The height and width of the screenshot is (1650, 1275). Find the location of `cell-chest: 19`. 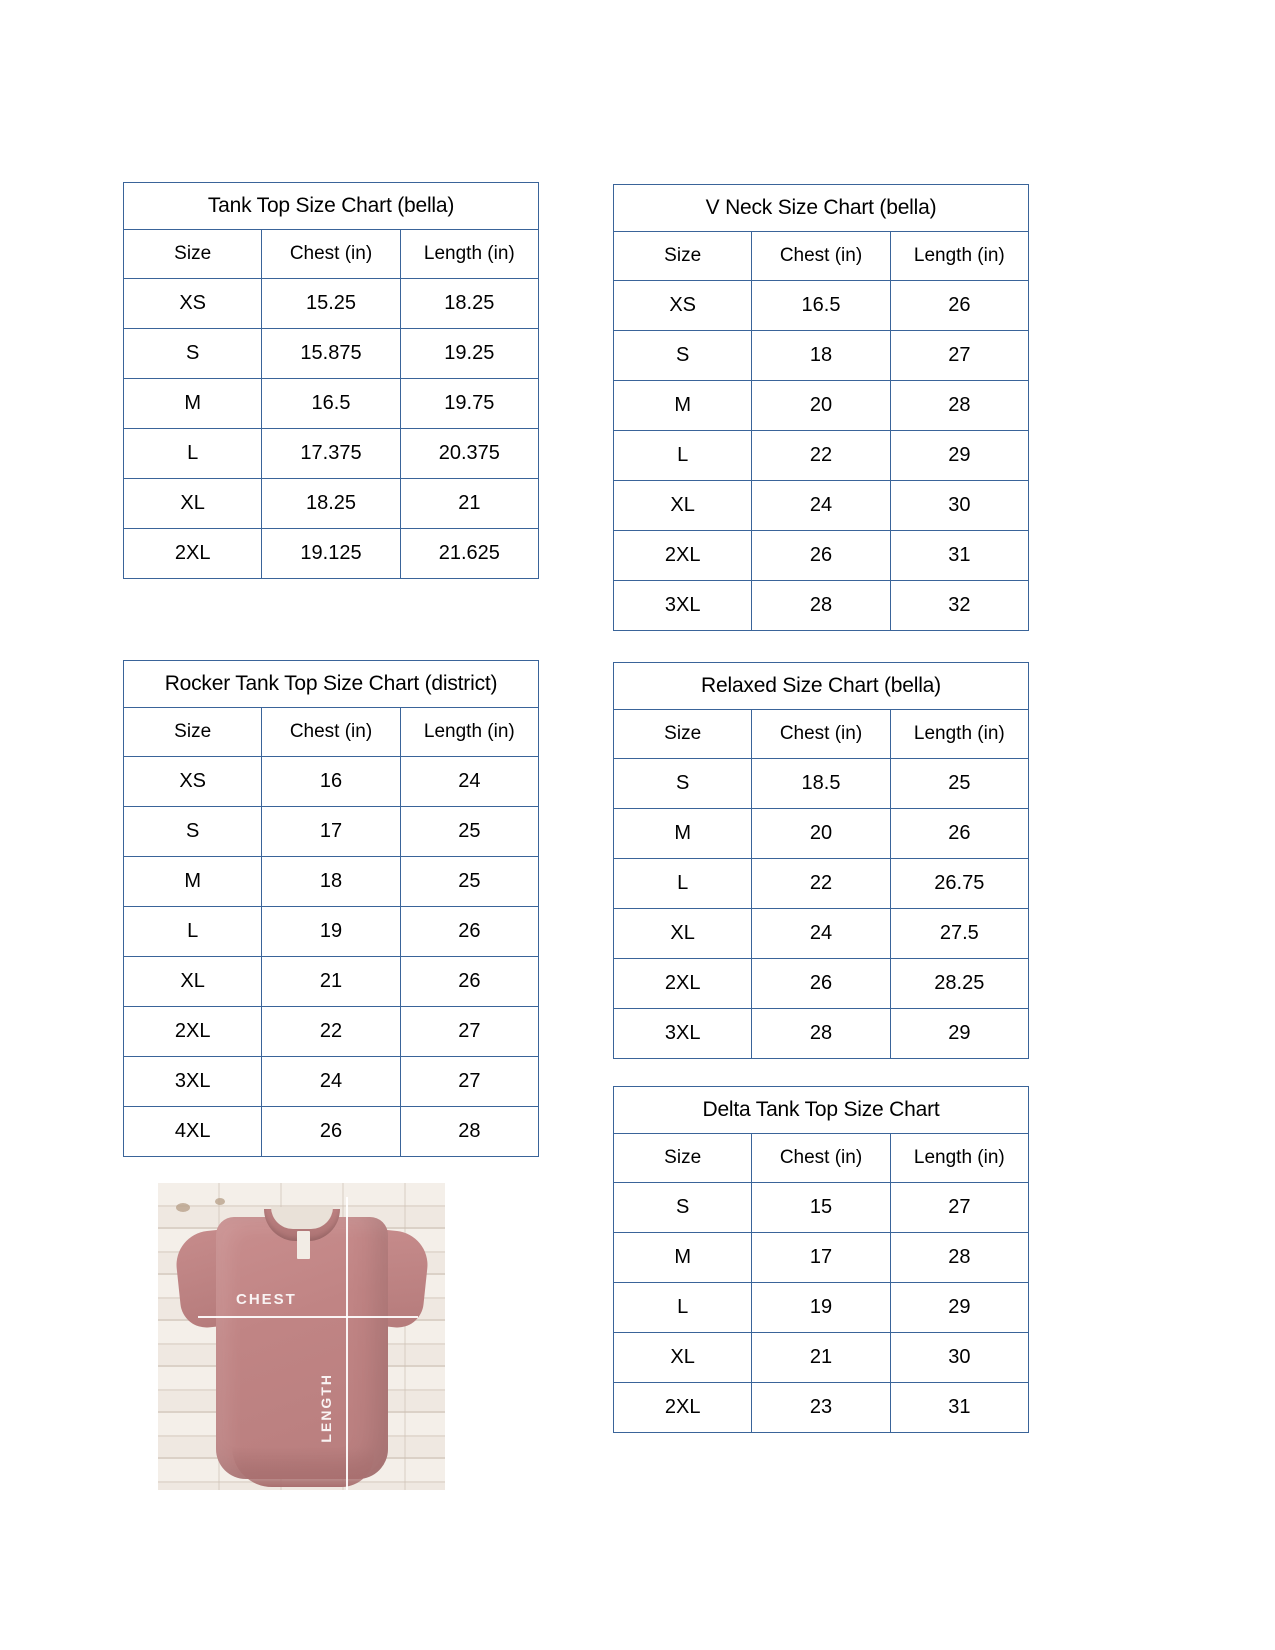

cell-chest: 19 is located at coordinates (821, 1307).